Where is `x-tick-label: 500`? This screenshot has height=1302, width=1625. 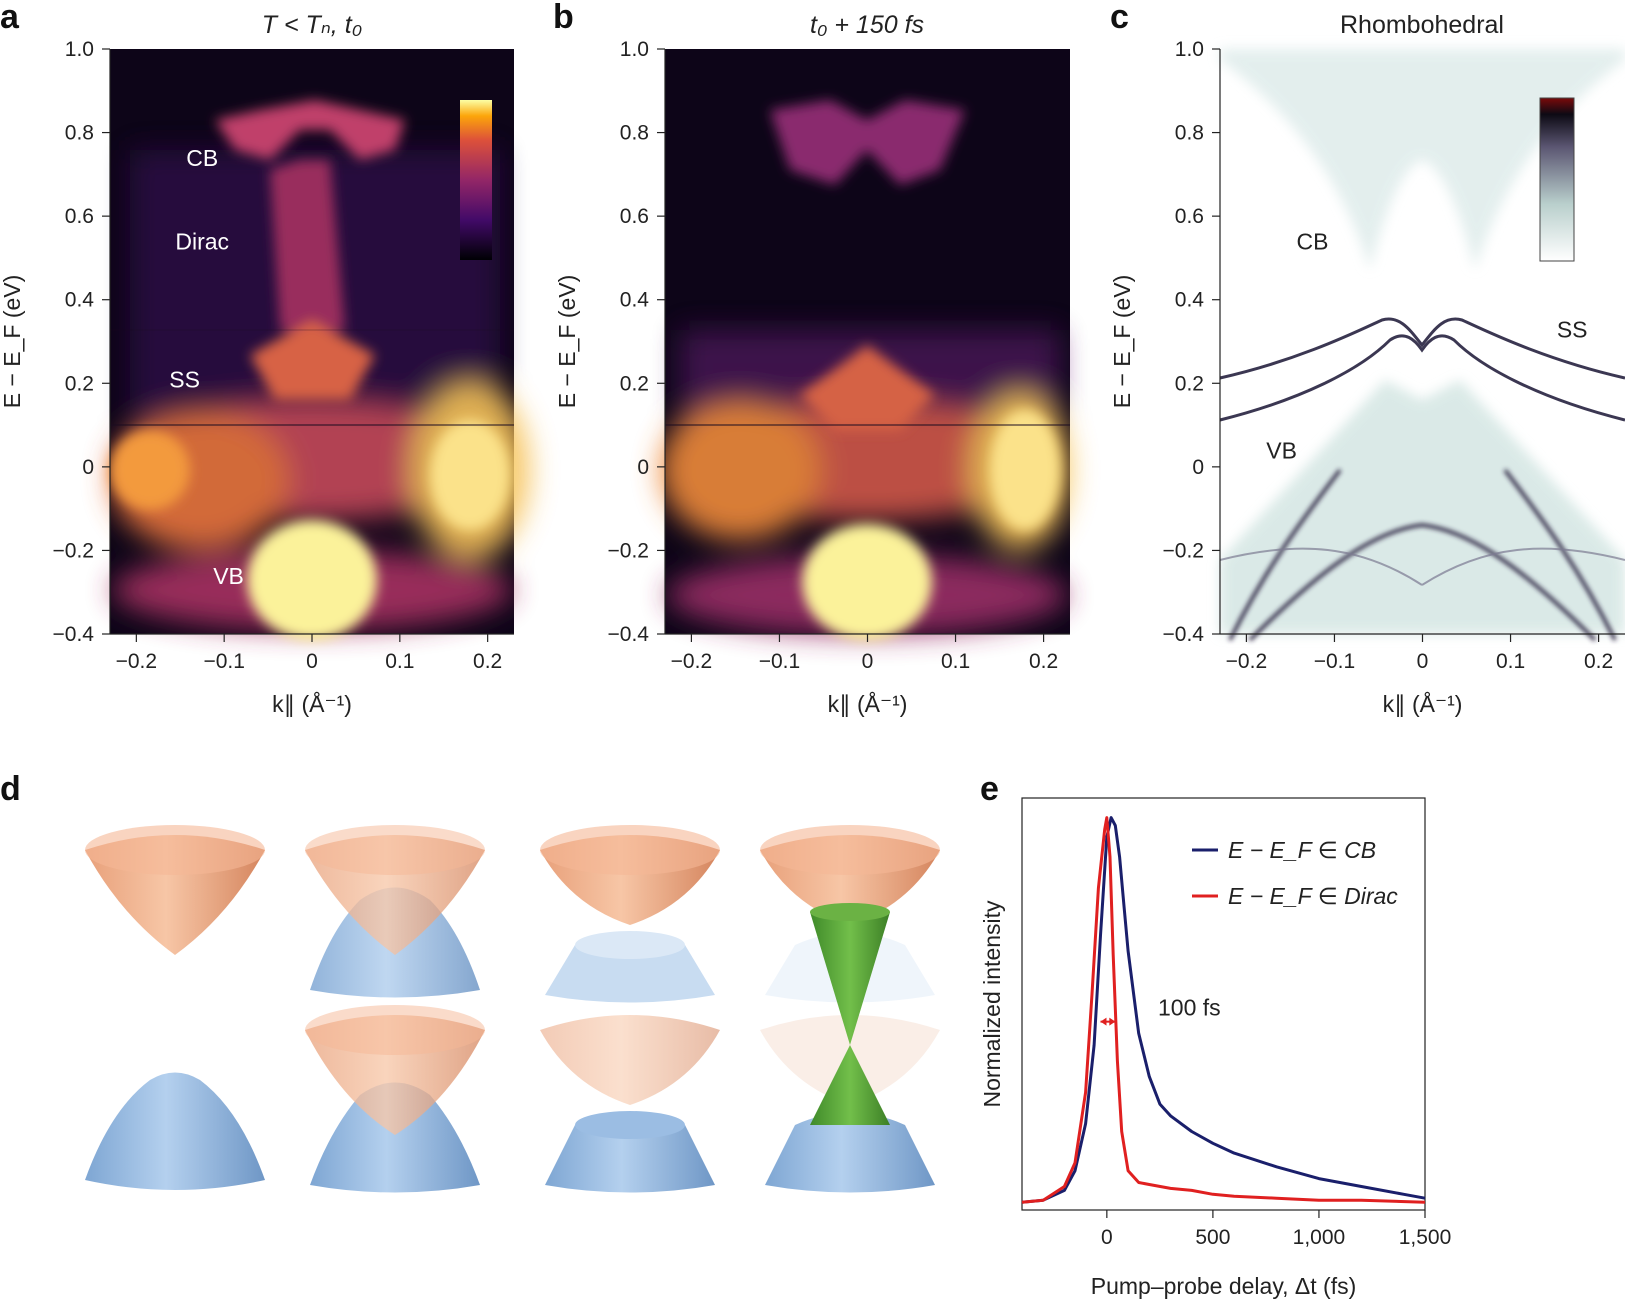
x-tick-label: 500 is located at coordinates (1212, 1237).